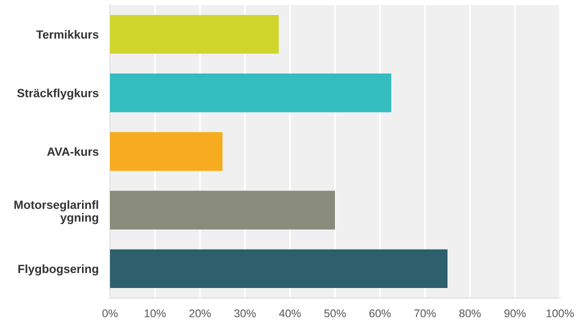 This screenshot has width=578, height=332. Describe the element at coordinates (56, 212) in the screenshot. I see `y-tick-label: Motorseglarinfl ygning` at that location.